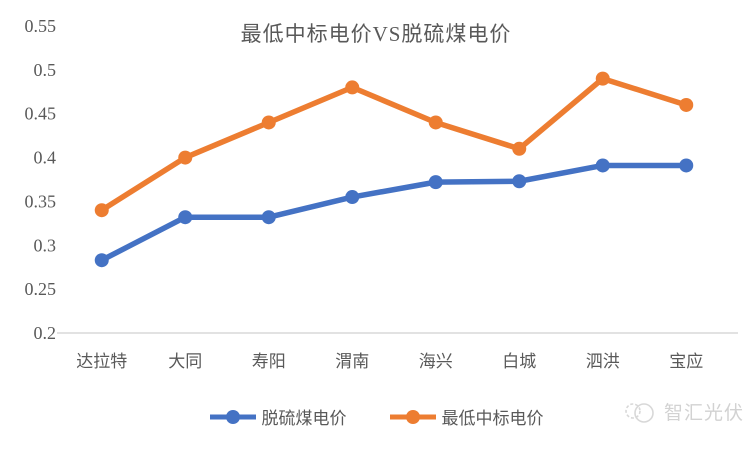 The width and height of the screenshot is (752, 449). What do you see at coordinates (185, 361) in the screenshot?
I see `x-axis-category-label: 大同` at bounding box center [185, 361].